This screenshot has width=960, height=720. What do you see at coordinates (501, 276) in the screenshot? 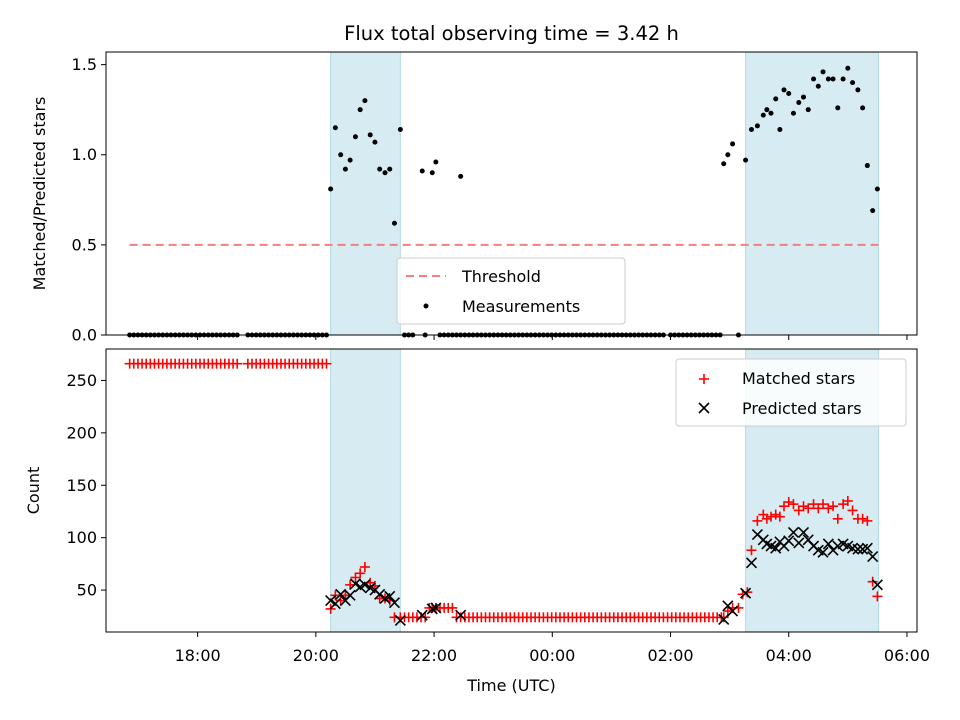
I see `legend-threshold-label: Threshold` at bounding box center [501, 276].